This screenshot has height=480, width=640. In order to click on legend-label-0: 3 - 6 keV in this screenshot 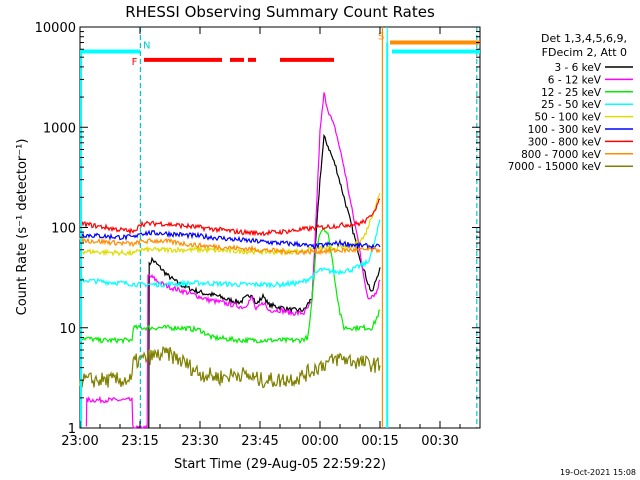, I will do `click(577, 68)`.